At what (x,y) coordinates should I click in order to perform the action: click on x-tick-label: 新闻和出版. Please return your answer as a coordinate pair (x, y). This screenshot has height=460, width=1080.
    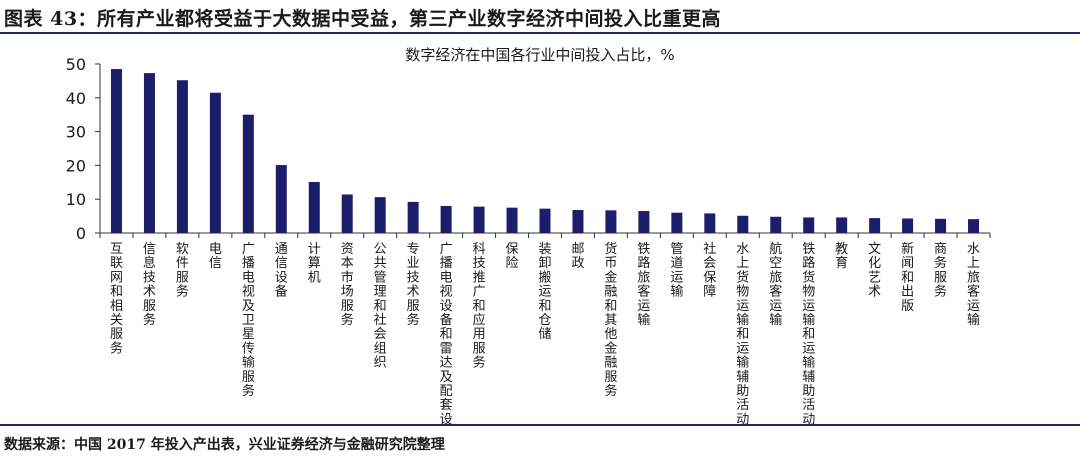
    Looking at the image, I should click on (907, 277).